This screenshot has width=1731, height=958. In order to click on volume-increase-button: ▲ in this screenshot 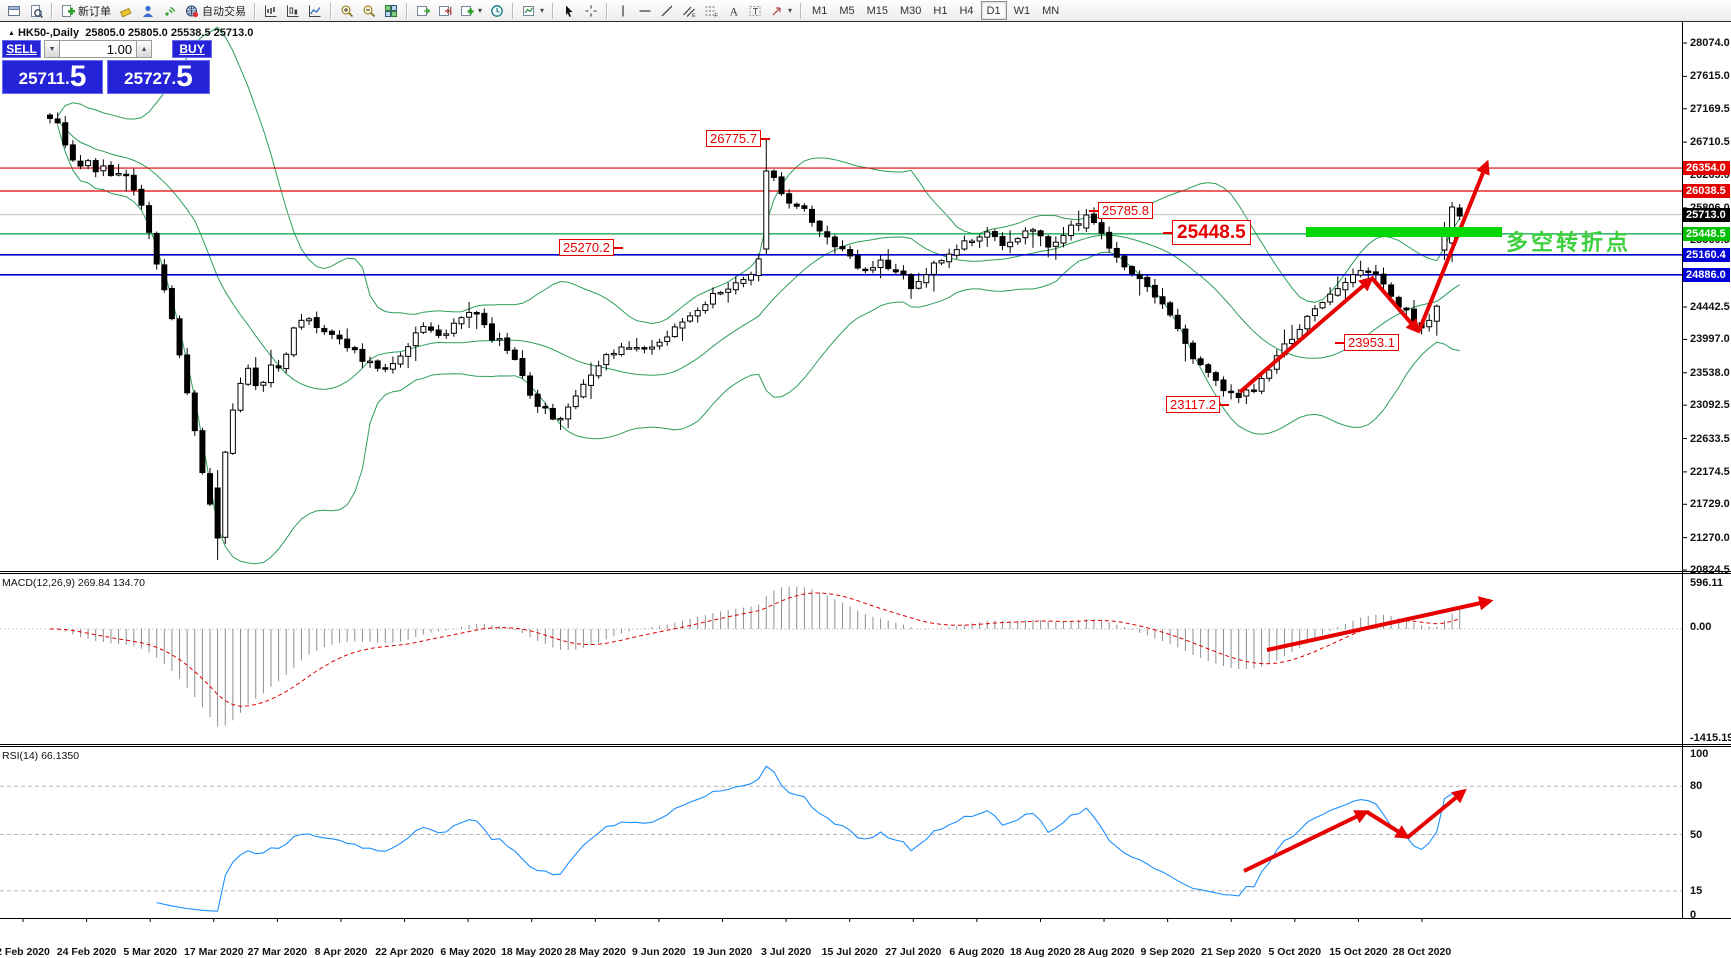, I will do `click(144, 49)`.